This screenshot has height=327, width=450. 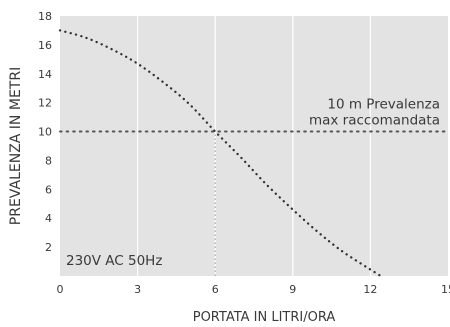 What do you see at coordinates (215, 289) in the screenshot?
I see `x-tick-label-6: 6` at bounding box center [215, 289].